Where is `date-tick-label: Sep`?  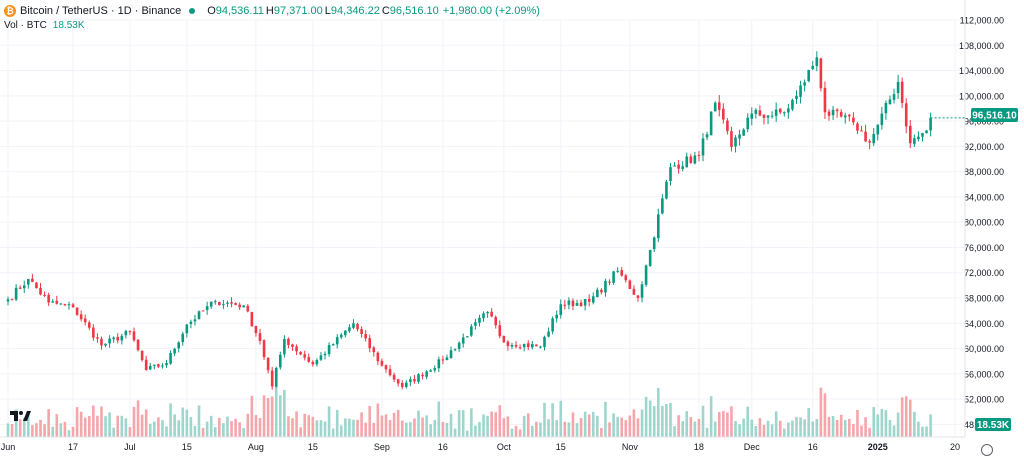
date-tick-label: Sep is located at coordinates (382, 447).